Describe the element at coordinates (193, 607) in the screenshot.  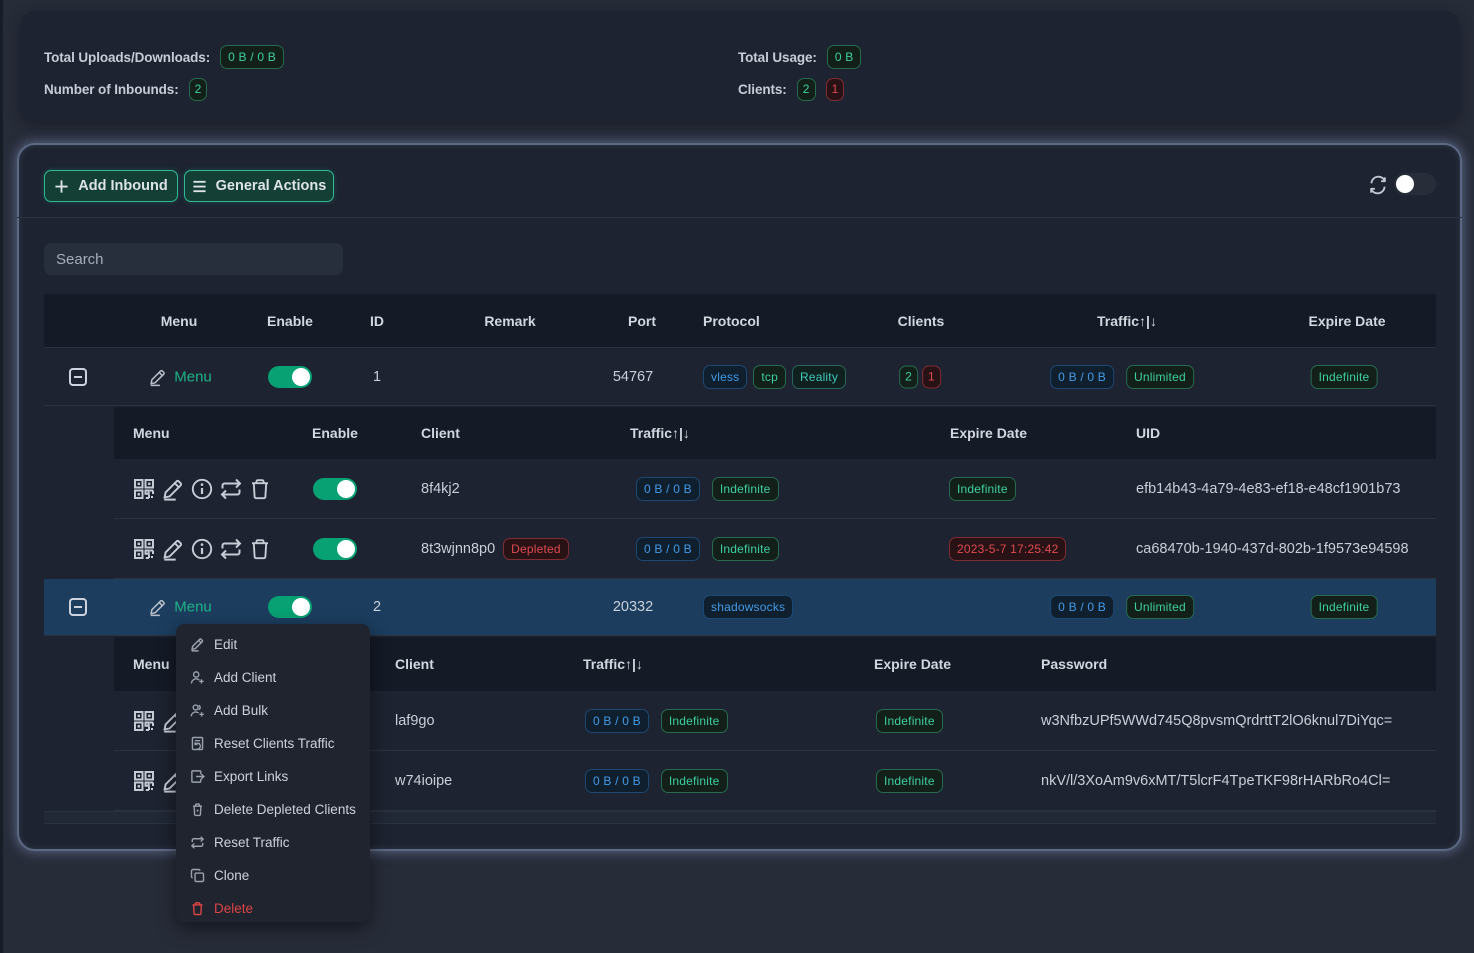
I see `row2-menu-label: Menu` at that location.